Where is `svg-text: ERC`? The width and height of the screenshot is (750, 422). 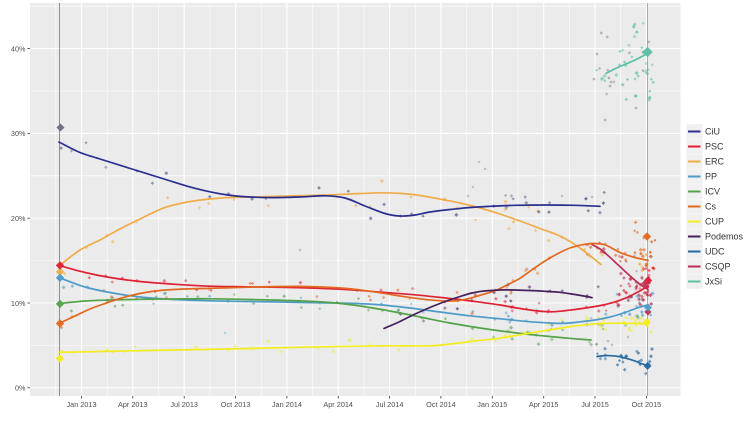
svg-text: ERC is located at coordinates (715, 162).